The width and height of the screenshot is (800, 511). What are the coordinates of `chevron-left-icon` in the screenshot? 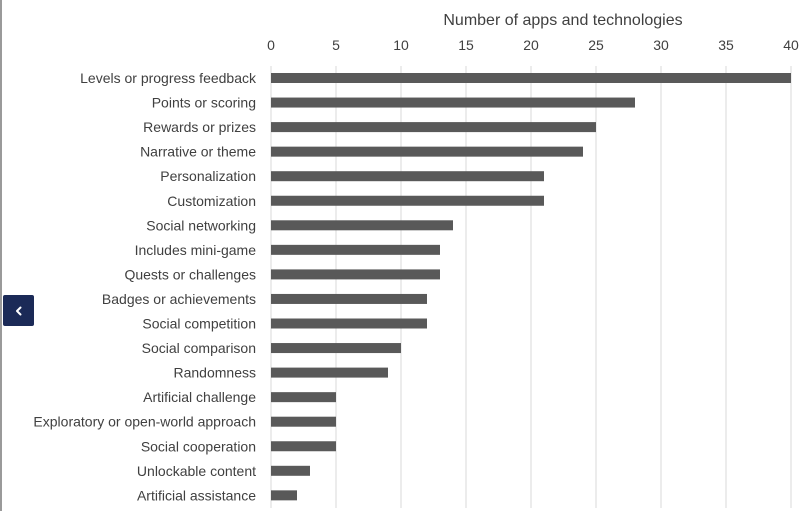 It's located at (18, 310).